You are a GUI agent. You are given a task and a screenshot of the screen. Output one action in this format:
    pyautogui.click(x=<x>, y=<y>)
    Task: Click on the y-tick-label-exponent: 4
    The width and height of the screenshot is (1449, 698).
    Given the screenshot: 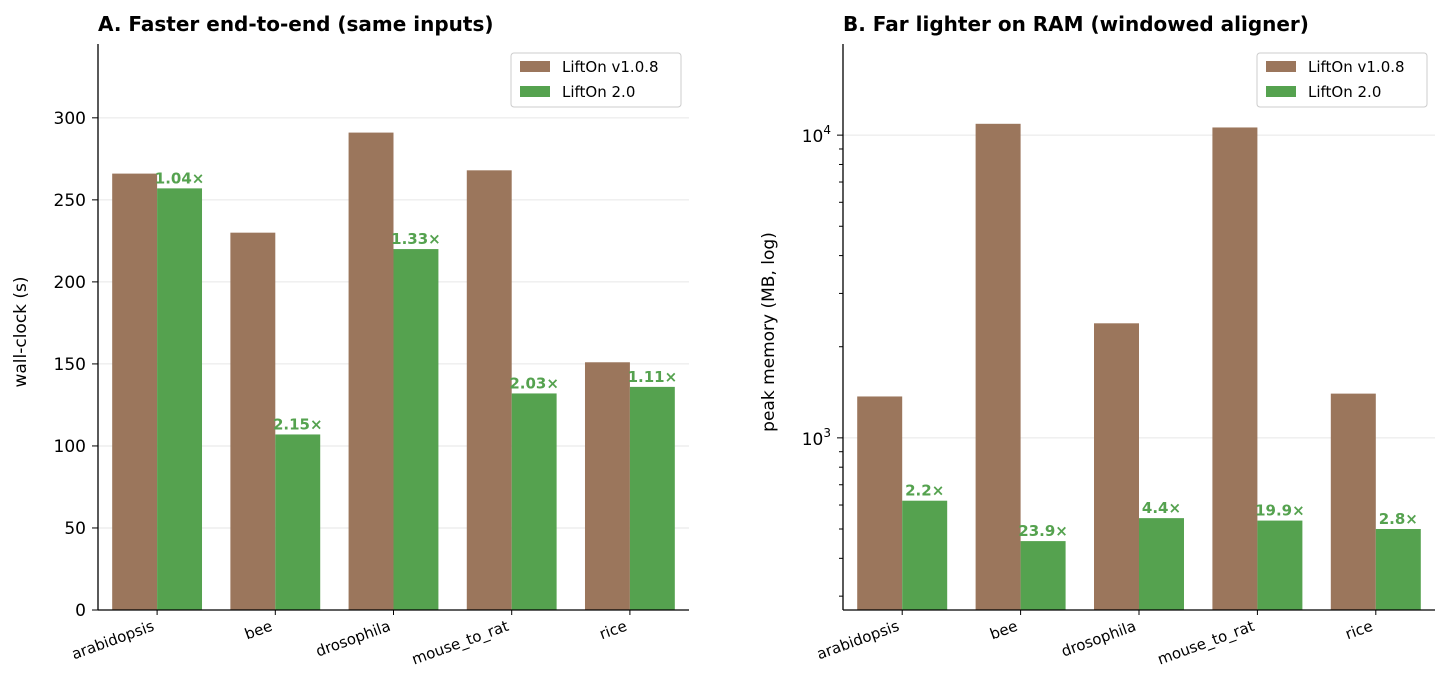 What is the action you would take?
    pyautogui.click(x=827, y=130)
    